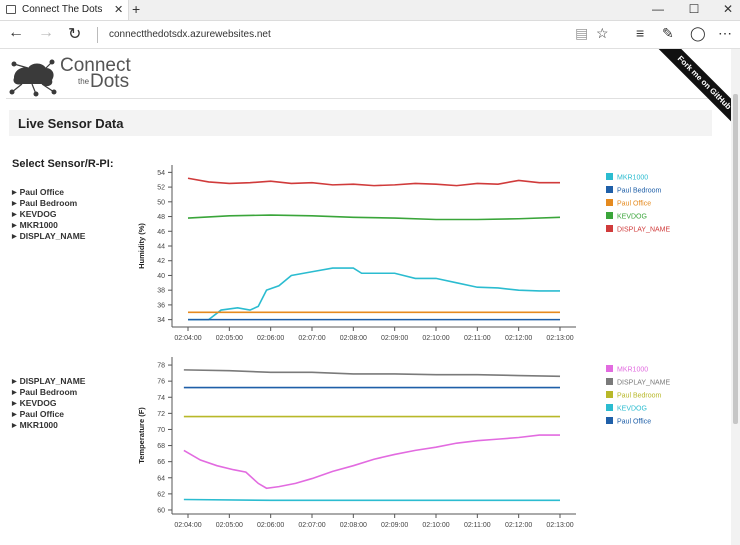  I want to click on y-tick-label: 44, so click(161, 247).